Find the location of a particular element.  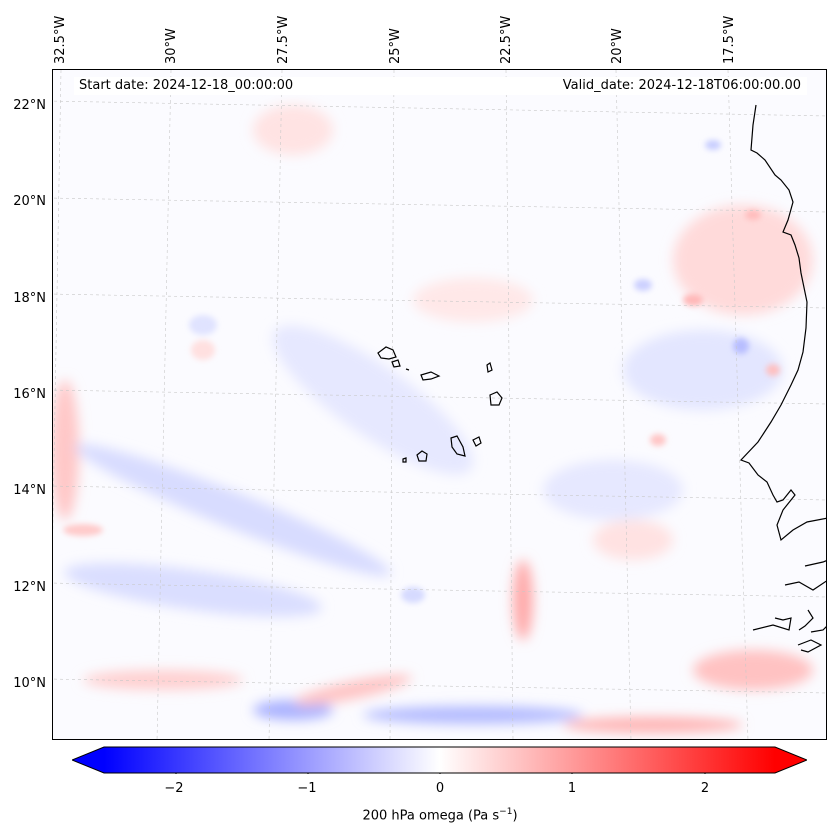

lon-label-17-5w: 17.5°W is located at coordinates (729, 39).